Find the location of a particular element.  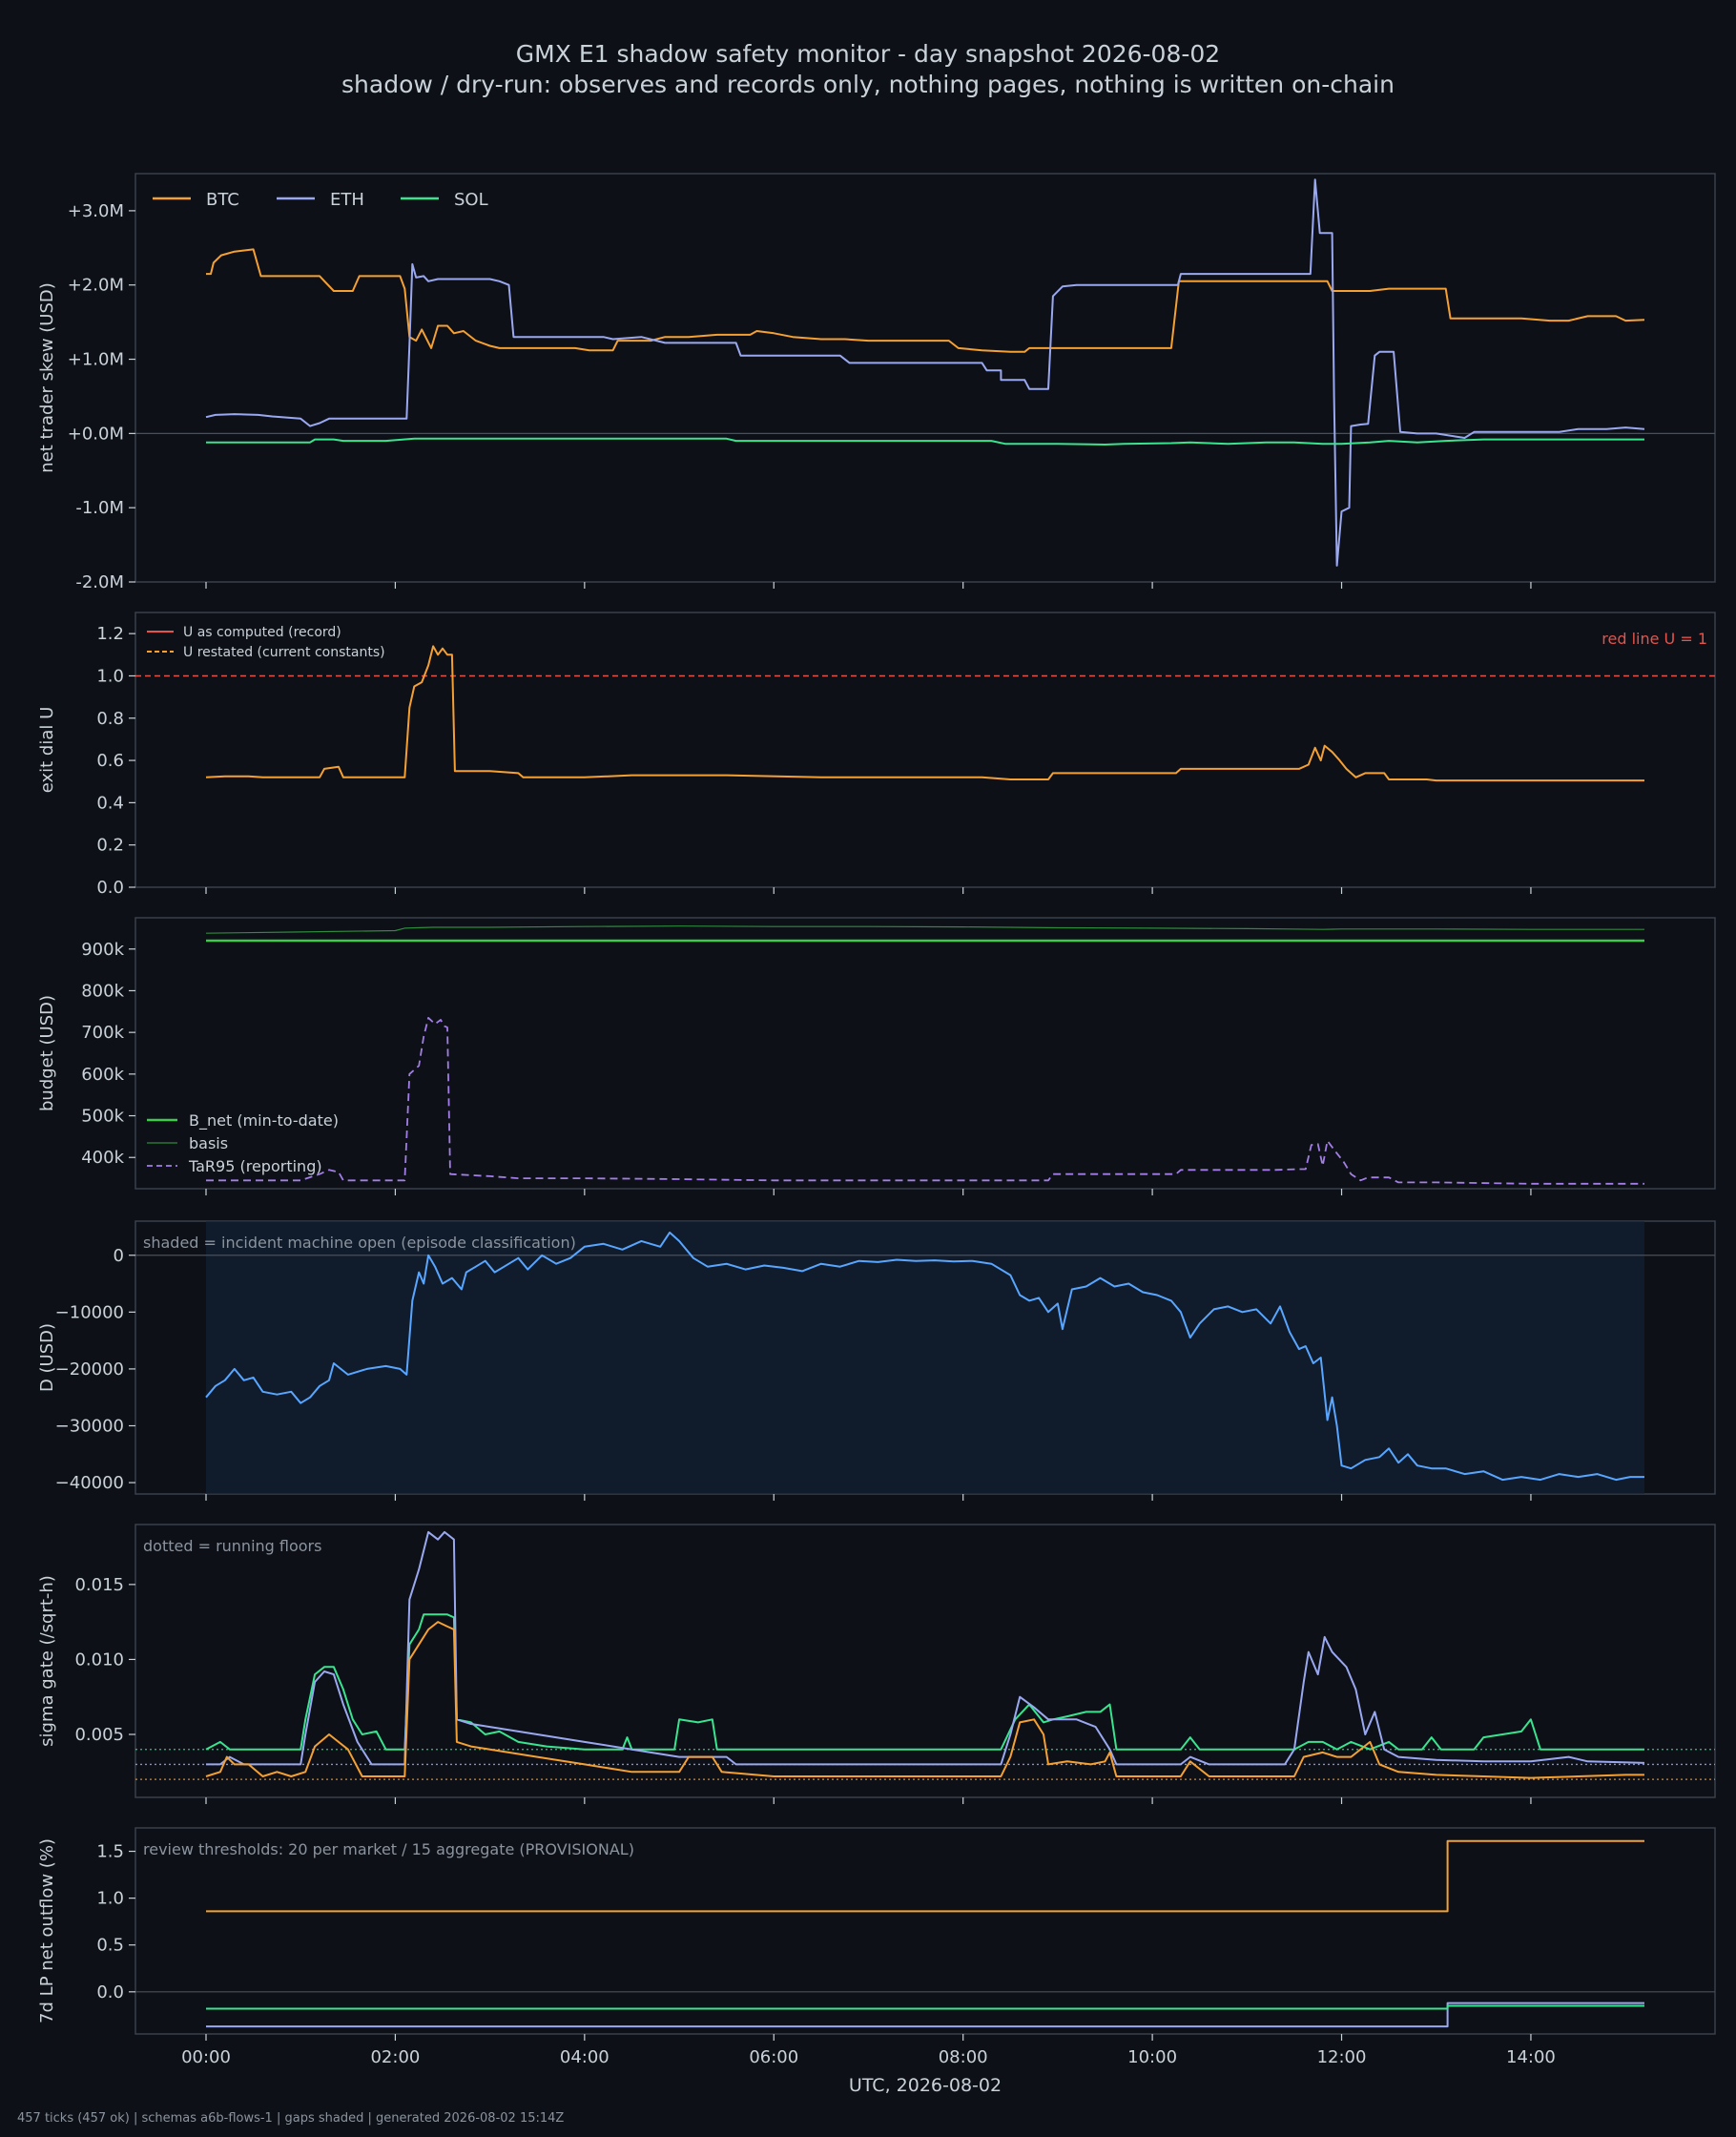

exit_dial-ytick-label: 0.0 is located at coordinates (110, 888).